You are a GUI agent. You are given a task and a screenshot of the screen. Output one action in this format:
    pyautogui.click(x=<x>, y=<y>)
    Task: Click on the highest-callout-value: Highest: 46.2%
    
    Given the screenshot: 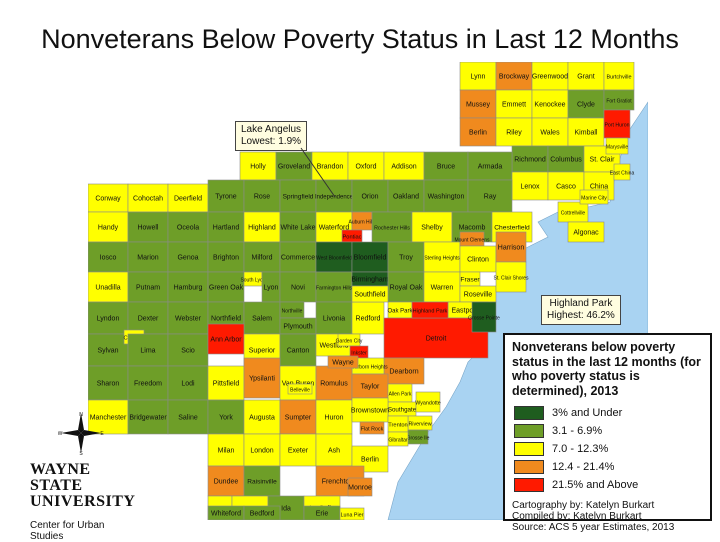 What is the action you would take?
    pyautogui.click(x=581, y=315)
    